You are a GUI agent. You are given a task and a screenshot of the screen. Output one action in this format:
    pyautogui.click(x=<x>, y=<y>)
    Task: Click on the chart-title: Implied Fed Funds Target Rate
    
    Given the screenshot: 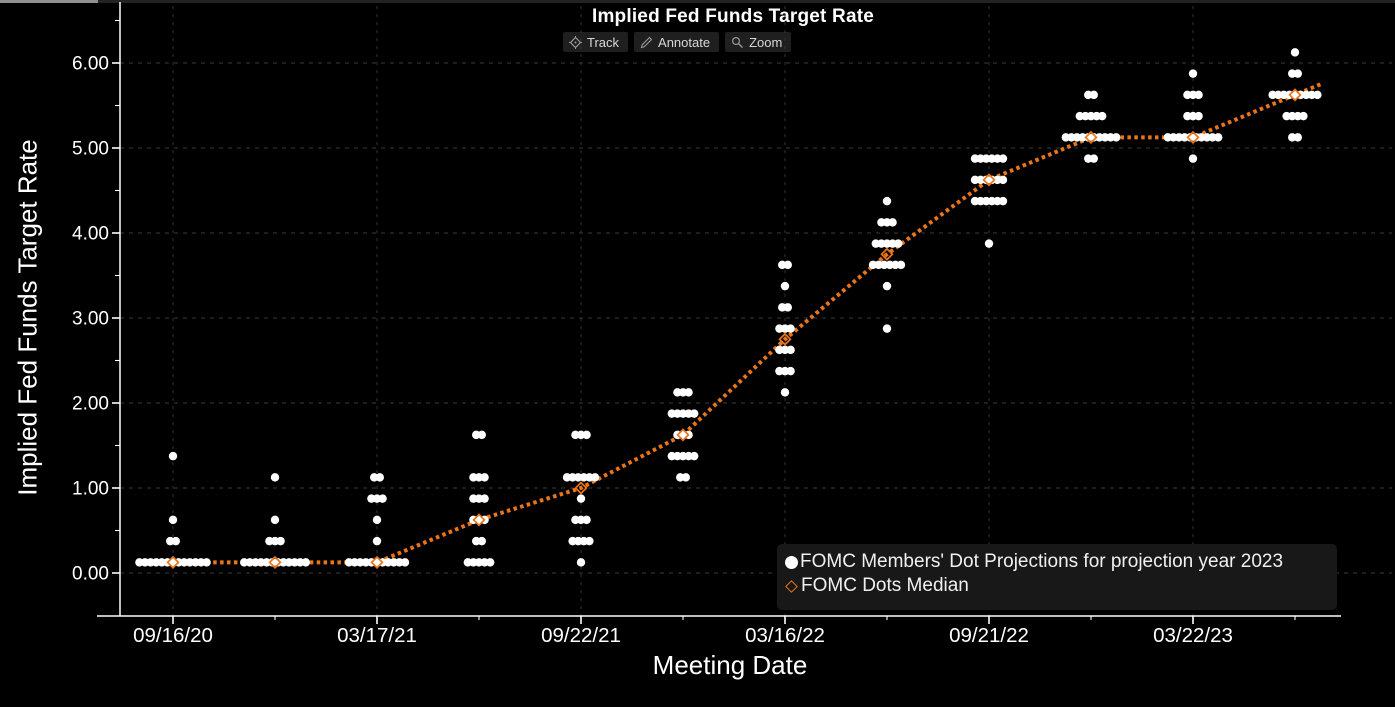 What is the action you would take?
    pyautogui.click(x=733, y=16)
    